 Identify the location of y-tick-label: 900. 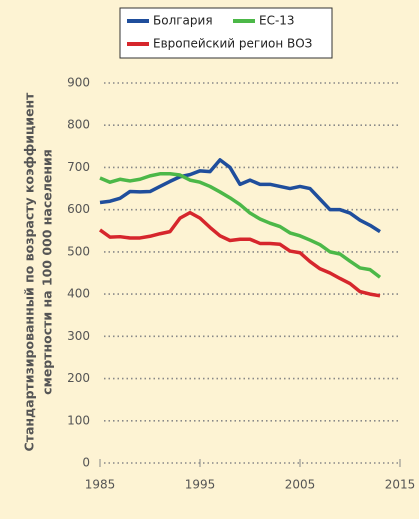
(78, 83).